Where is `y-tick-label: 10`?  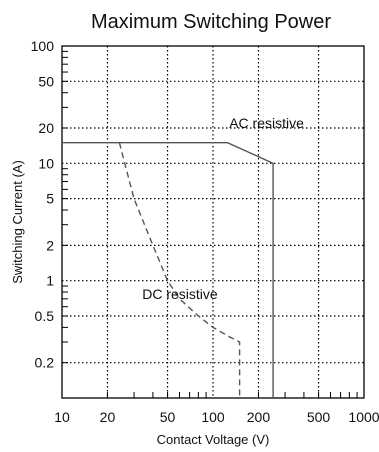
y-tick-label: 10 is located at coordinates (46, 163).